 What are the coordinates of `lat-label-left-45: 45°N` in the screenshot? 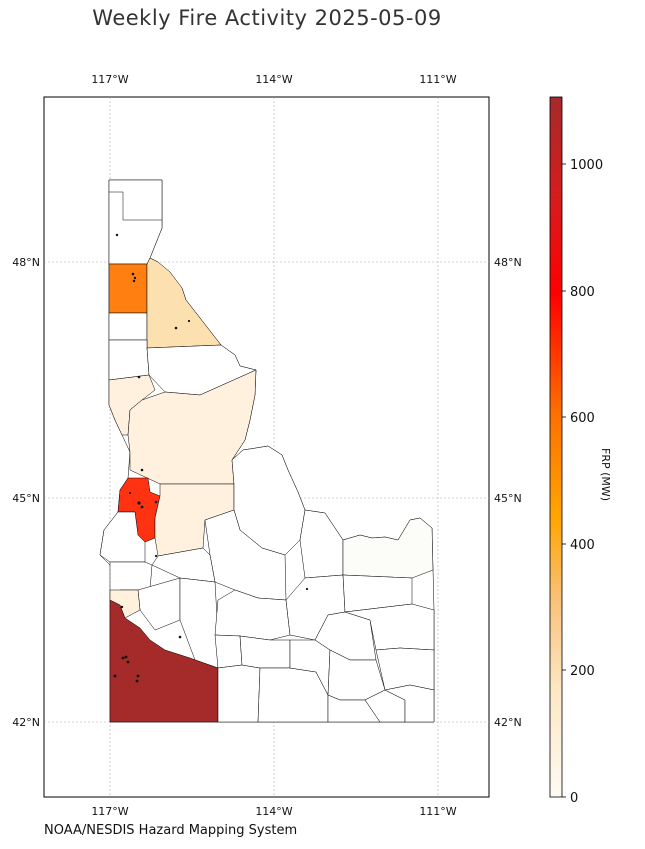 It's located at (26, 498).